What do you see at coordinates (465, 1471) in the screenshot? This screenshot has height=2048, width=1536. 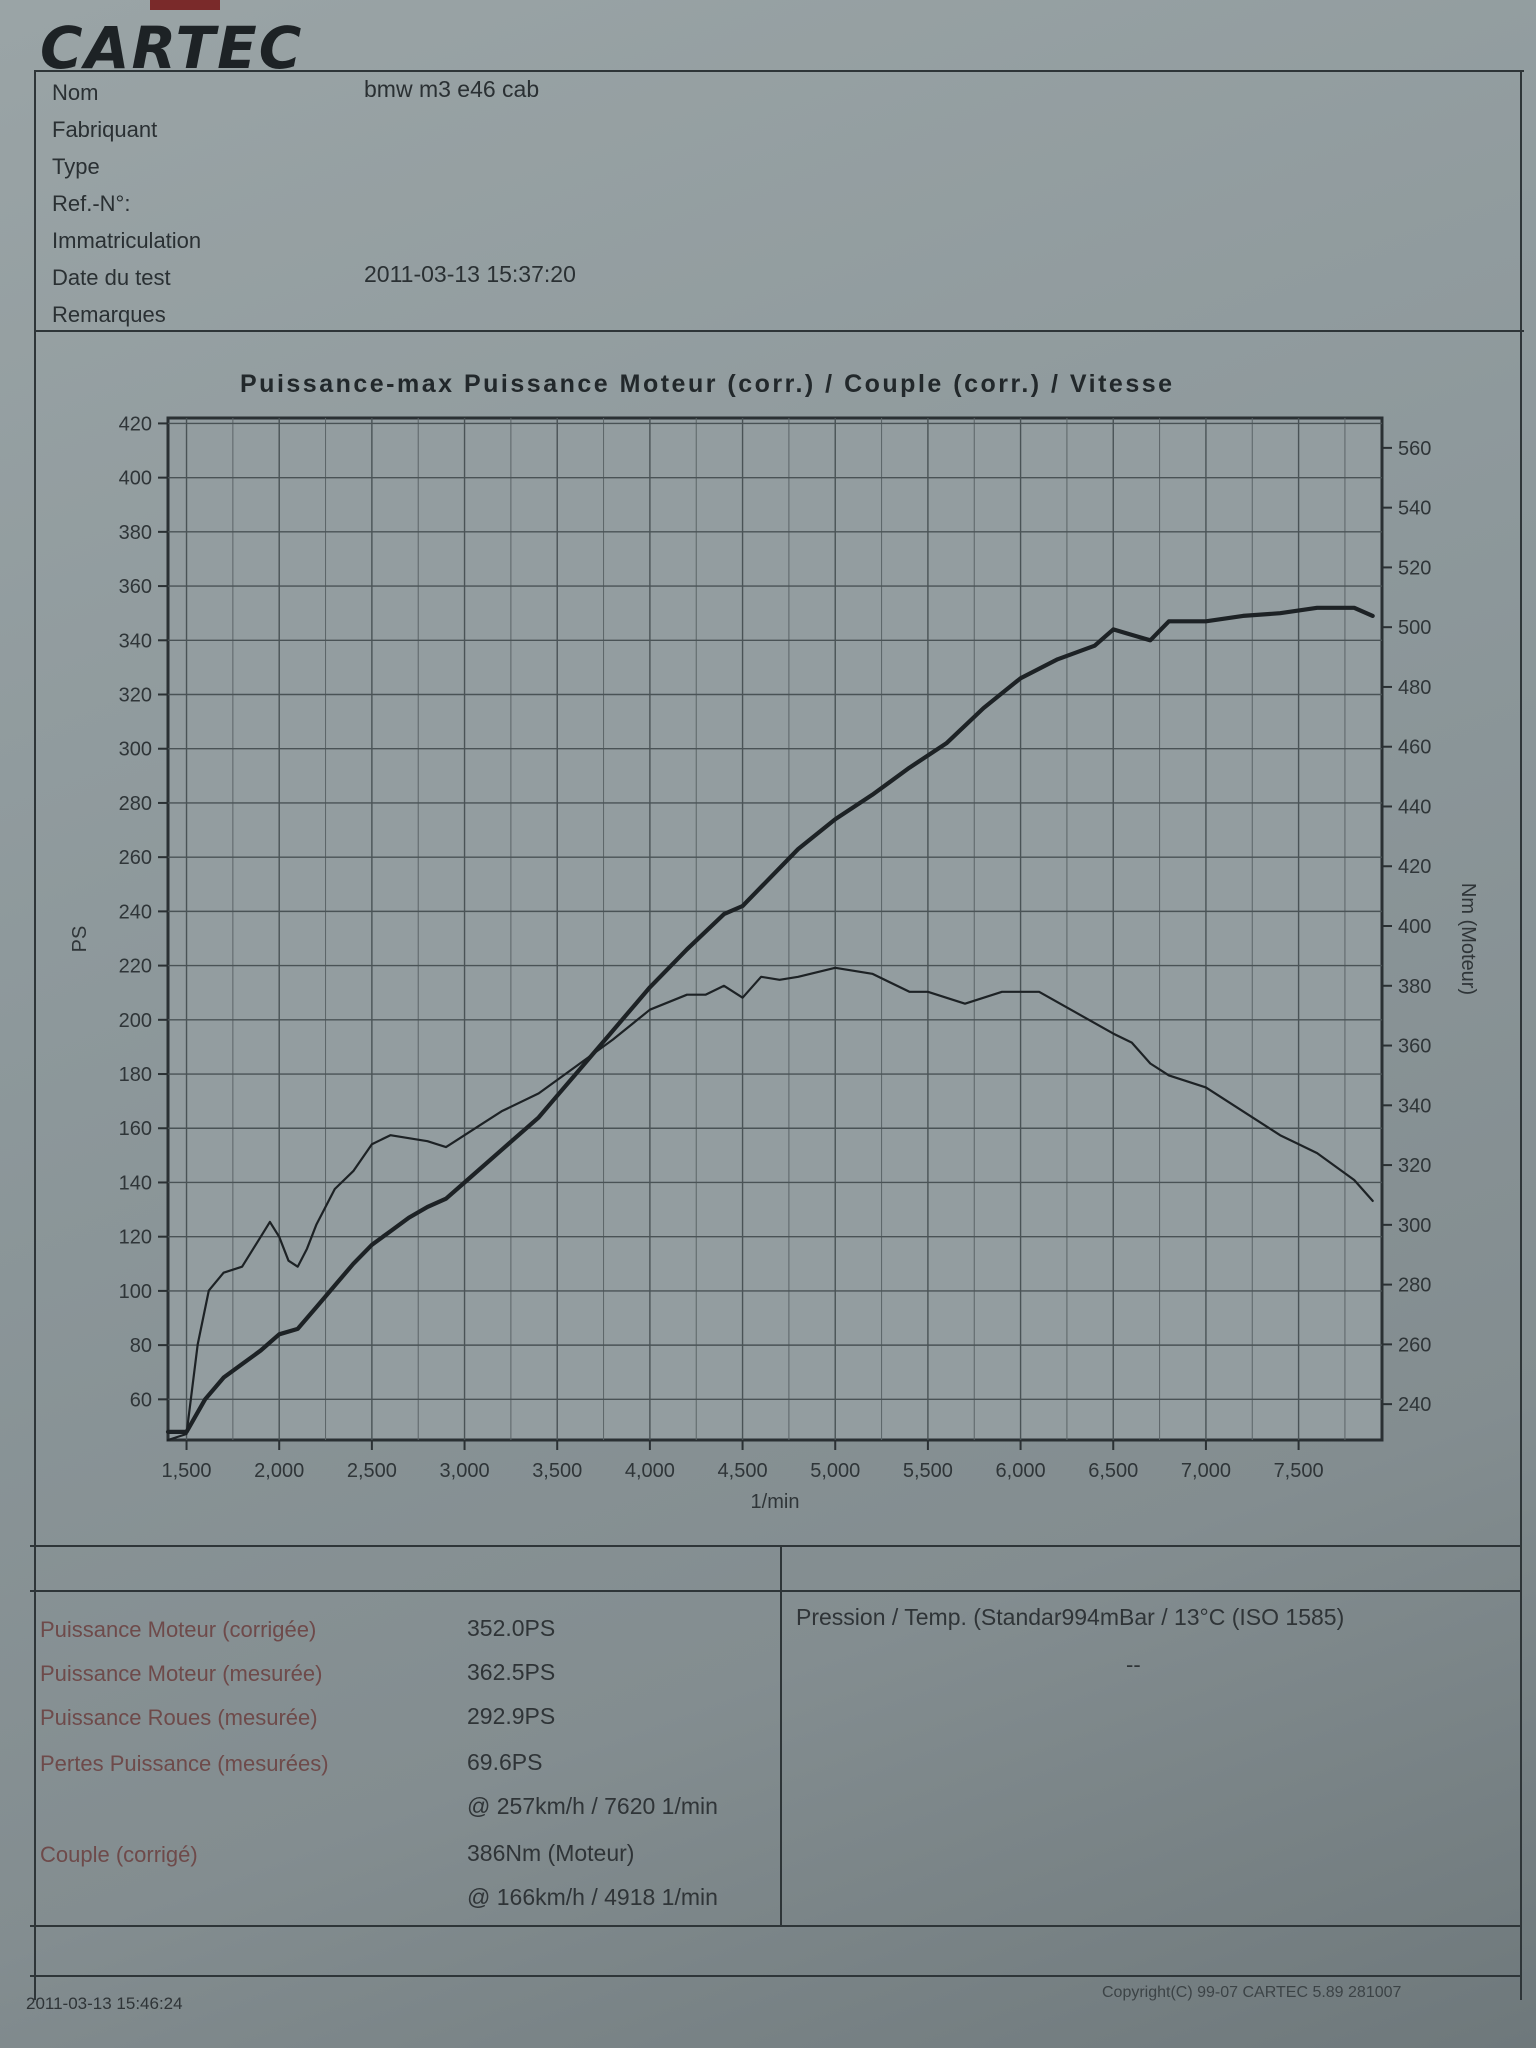 I see `x-tick-label: 3,000` at bounding box center [465, 1471].